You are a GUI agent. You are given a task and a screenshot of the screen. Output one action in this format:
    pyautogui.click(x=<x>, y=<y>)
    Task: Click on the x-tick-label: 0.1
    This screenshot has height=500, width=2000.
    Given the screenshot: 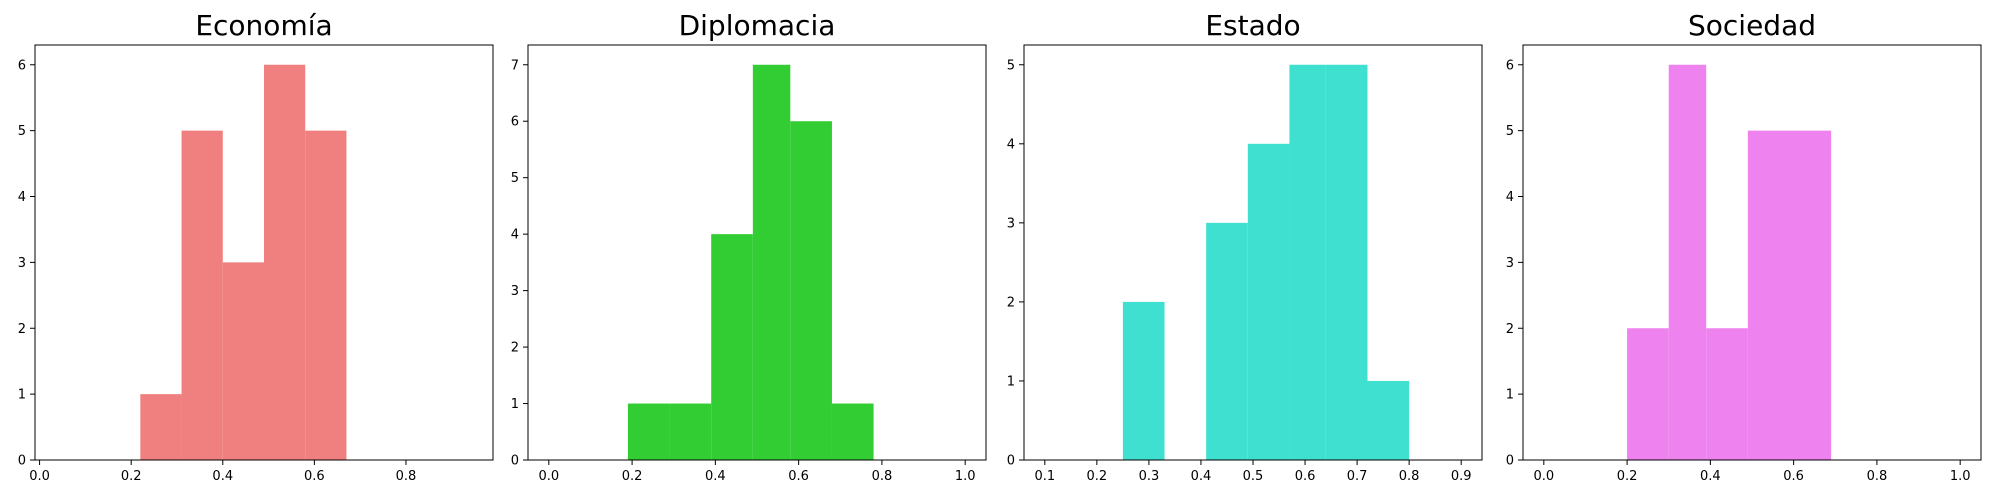 What is the action you would take?
    pyautogui.click(x=1044, y=476)
    